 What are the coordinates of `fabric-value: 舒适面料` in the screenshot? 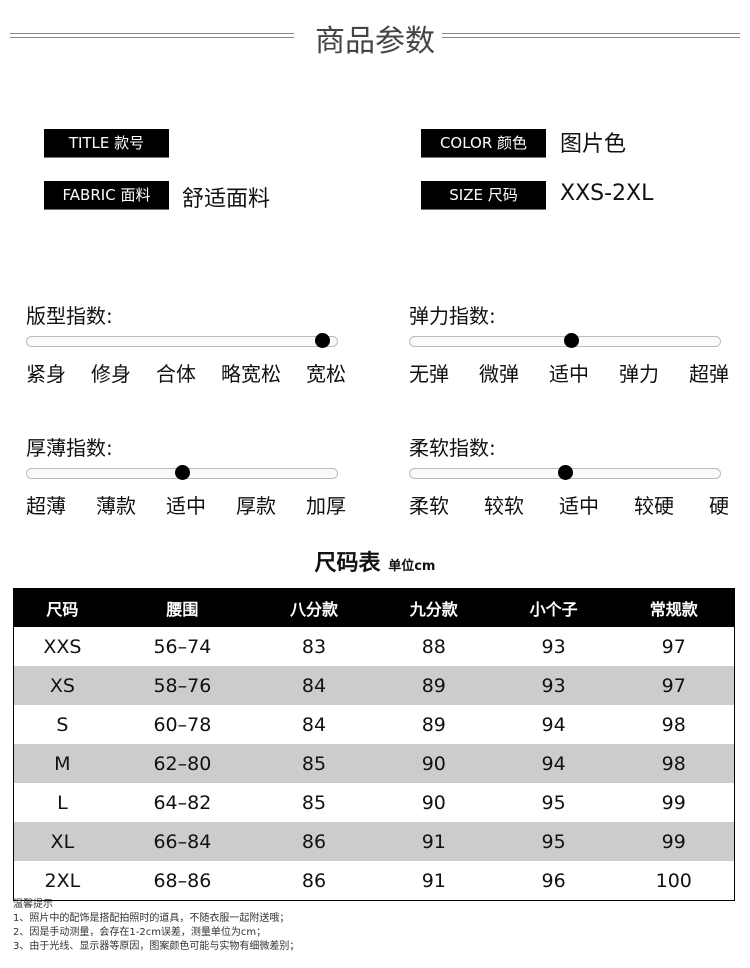 It's located at (226, 199).